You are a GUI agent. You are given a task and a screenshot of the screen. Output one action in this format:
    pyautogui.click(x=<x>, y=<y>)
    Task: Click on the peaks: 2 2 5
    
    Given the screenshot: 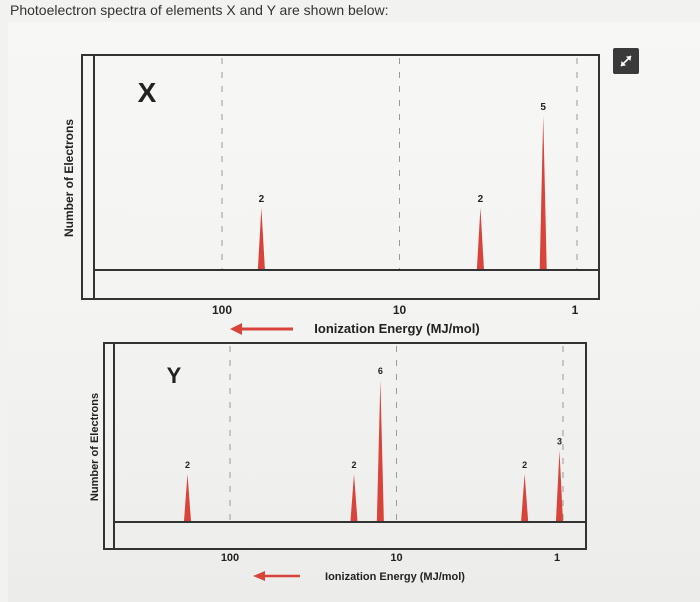 What is the action you would take?
    pyautogui.click(x=402, y=185)
    